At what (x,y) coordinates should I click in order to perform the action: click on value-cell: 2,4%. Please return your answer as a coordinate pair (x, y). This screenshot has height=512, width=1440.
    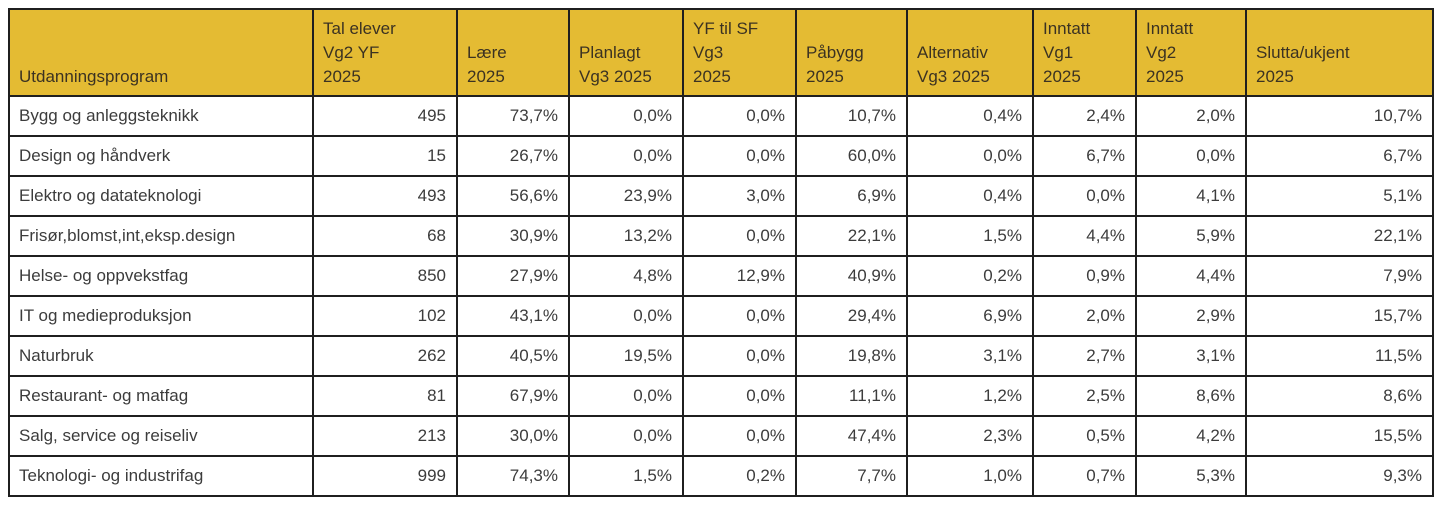
    Looking at the image, I should click on (1084, 116).